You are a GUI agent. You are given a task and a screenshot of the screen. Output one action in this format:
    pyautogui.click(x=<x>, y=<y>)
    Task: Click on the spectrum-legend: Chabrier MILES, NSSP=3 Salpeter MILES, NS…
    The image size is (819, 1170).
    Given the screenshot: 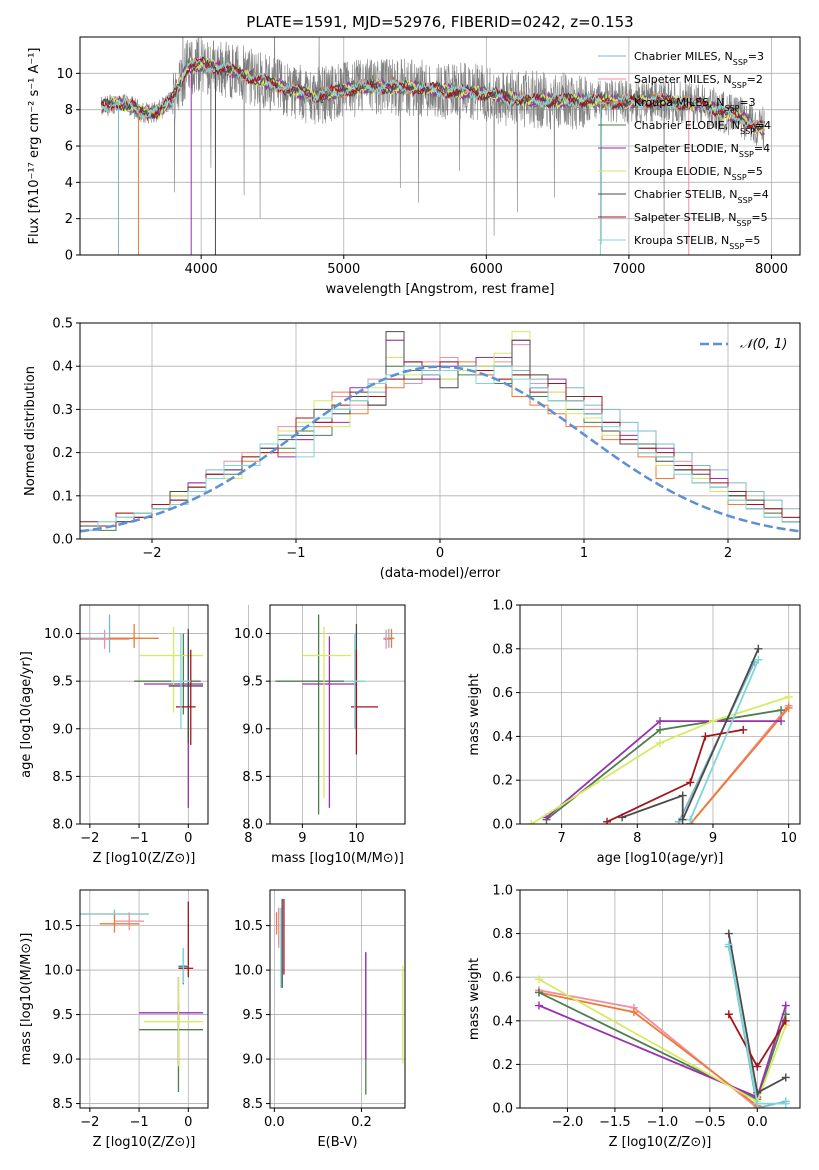 What is the action you would take?
    pyautogui.click(x=684, y=150)
    